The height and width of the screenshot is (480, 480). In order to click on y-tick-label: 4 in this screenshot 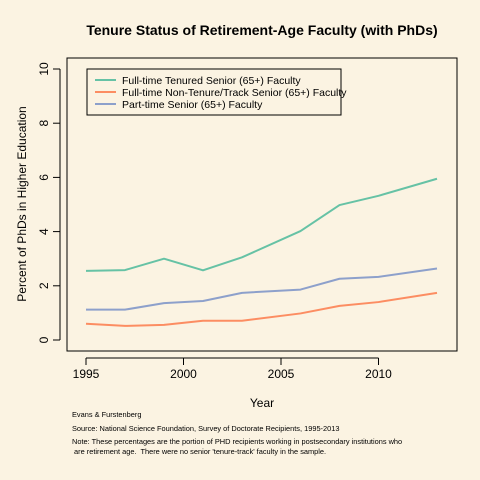, I will do `click(44, 231)`.